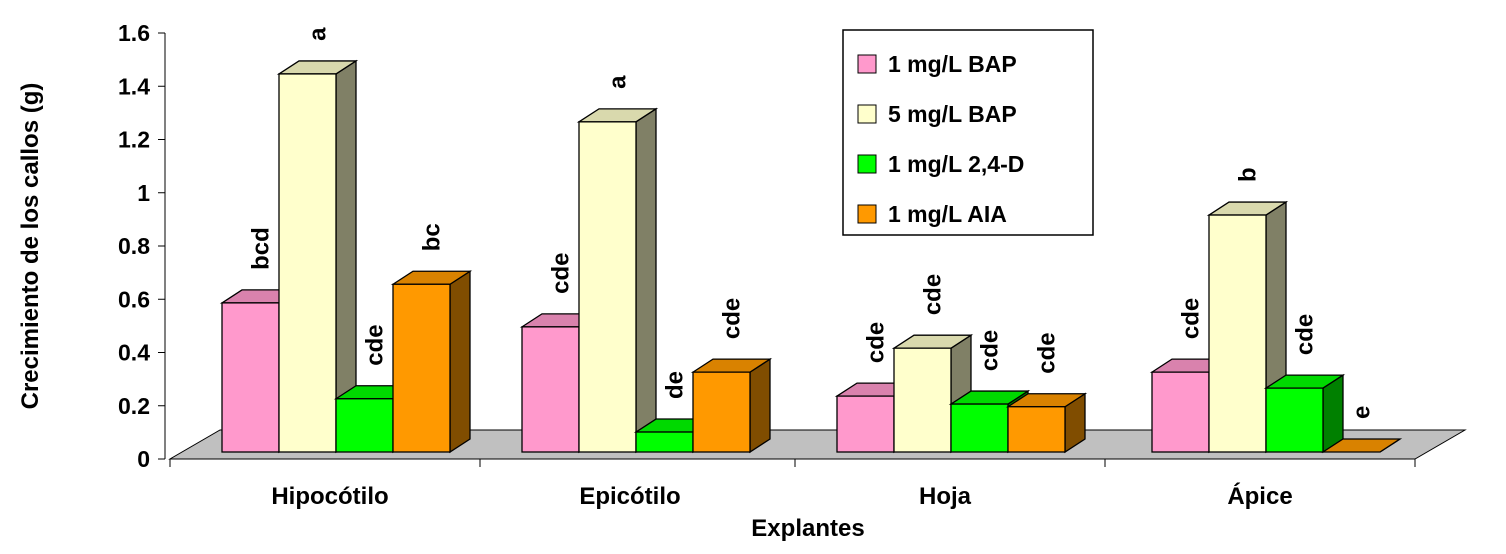  I want to click on y-tick-label: 1.2, so click(134, 140).